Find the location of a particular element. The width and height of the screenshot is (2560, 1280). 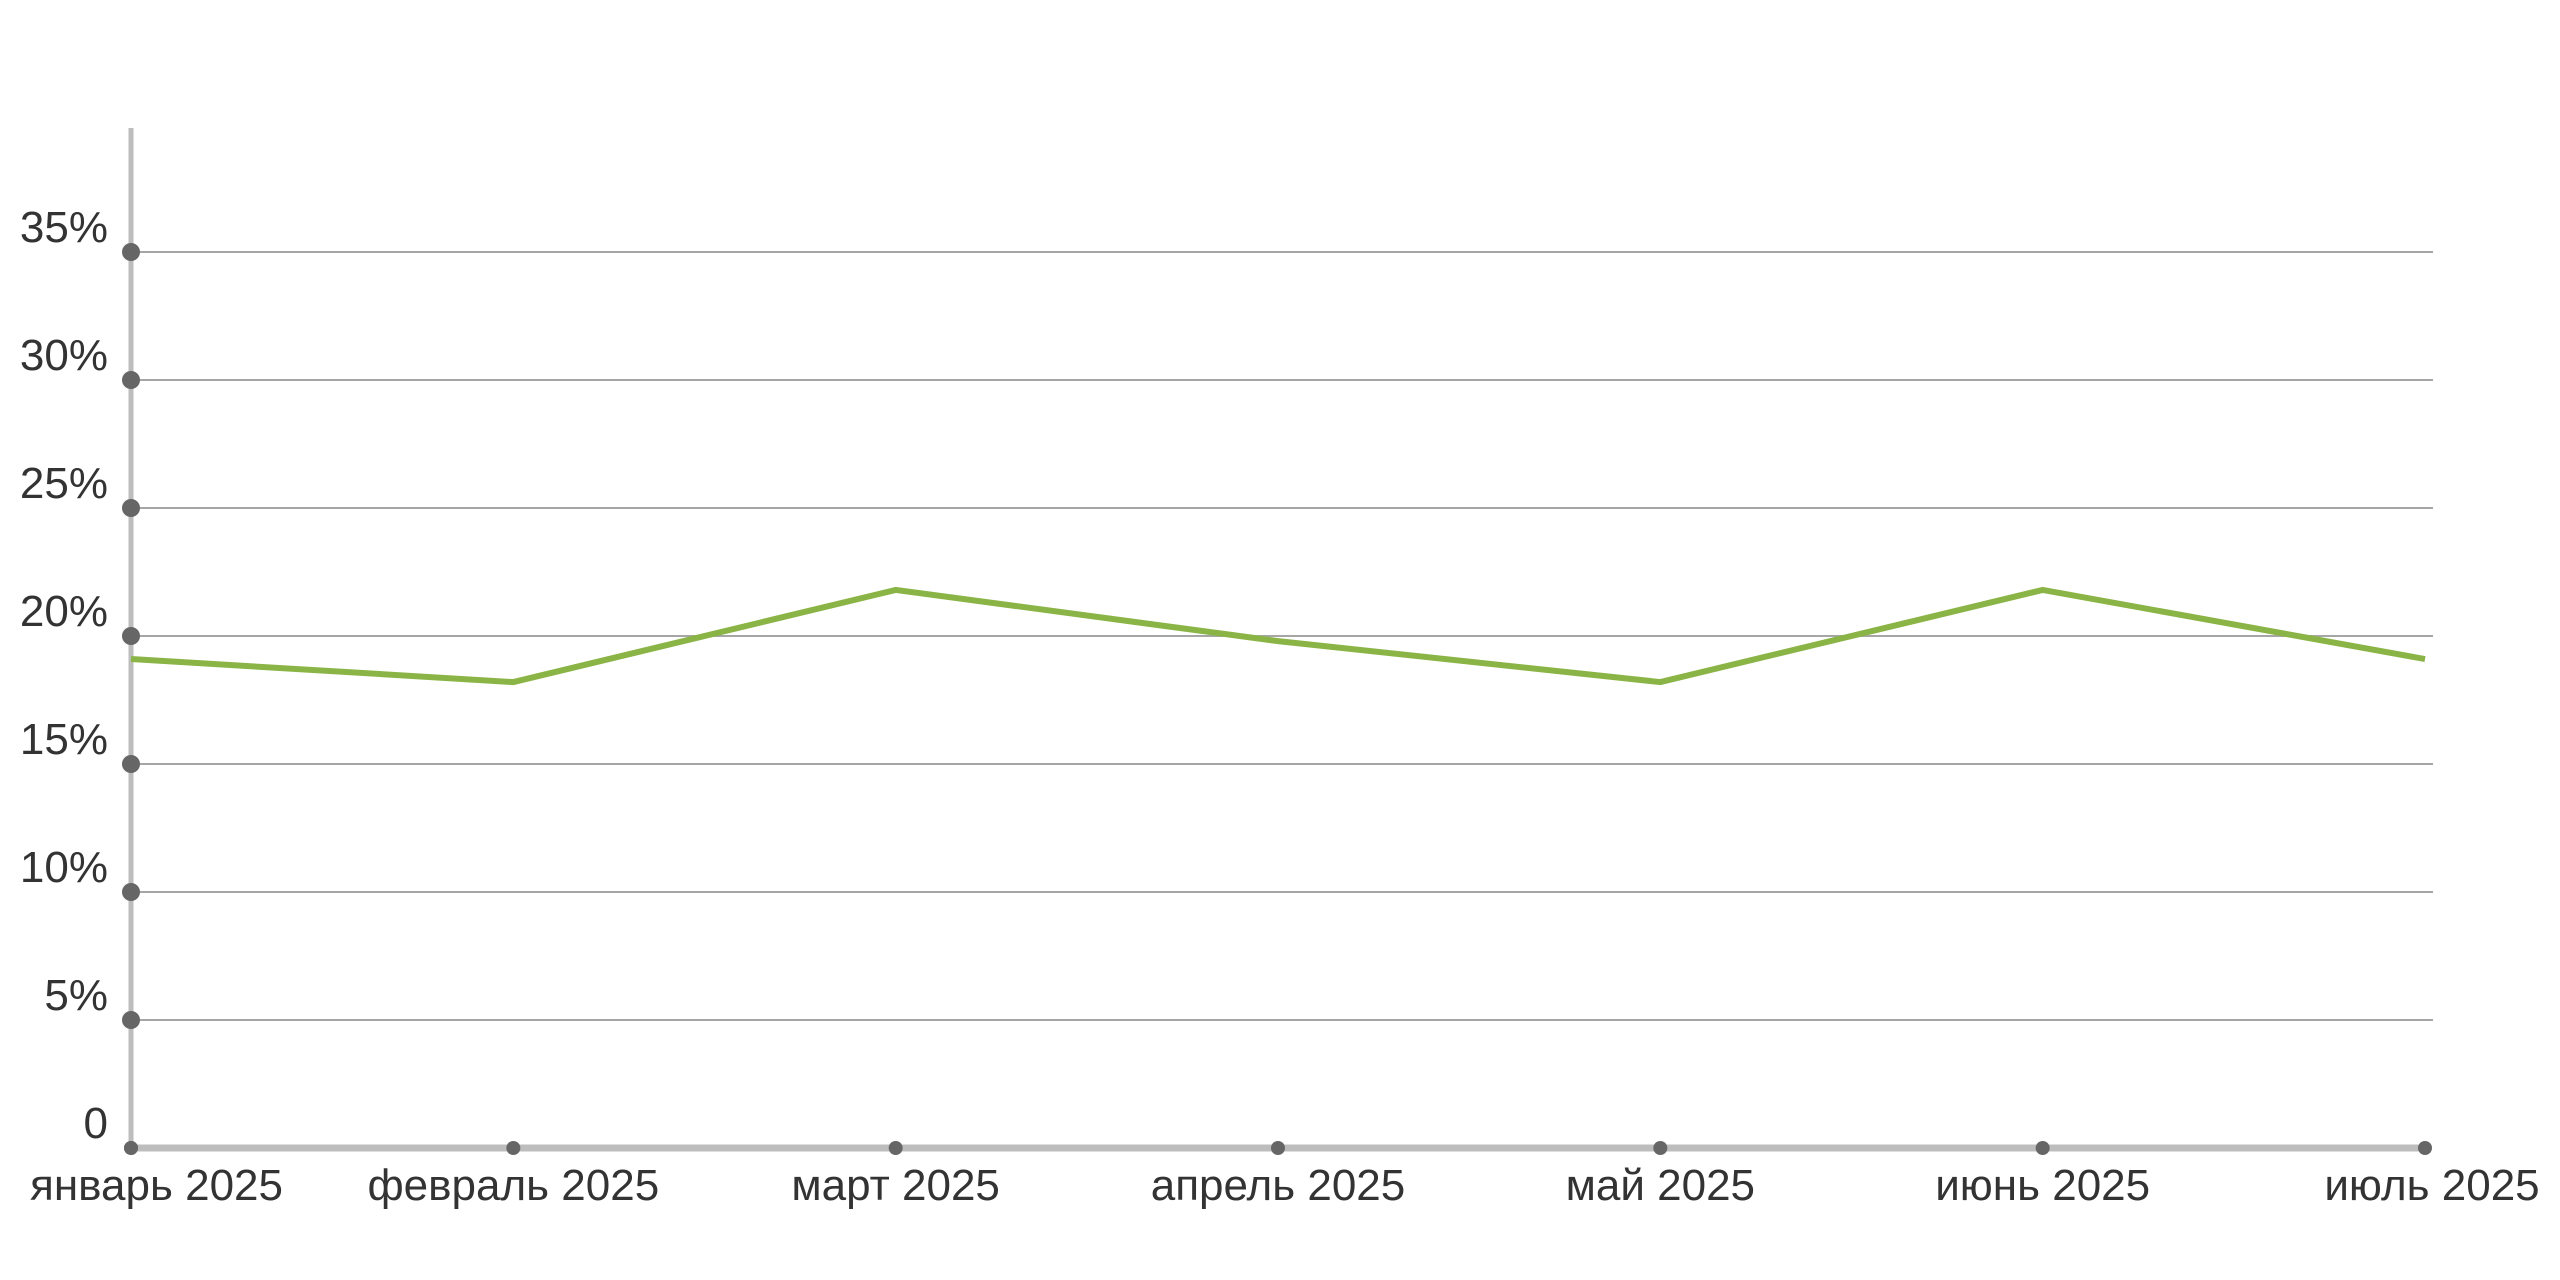

x-tick-label: июнь 2025 is located at coordinates (2042, 1185).